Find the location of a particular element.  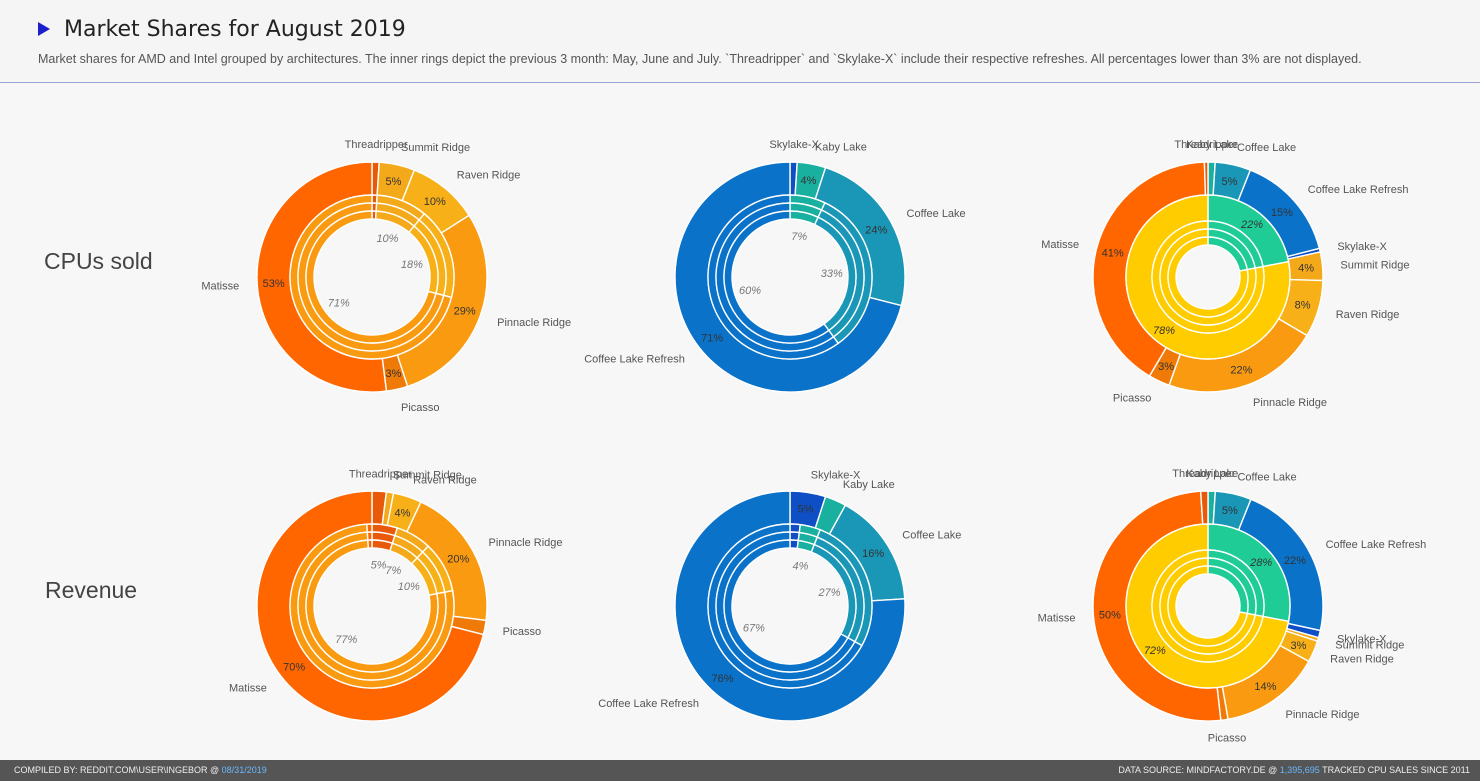

chart-5-category-label-skylake-x: Skylake-X is located at coordinates (1362, 640).